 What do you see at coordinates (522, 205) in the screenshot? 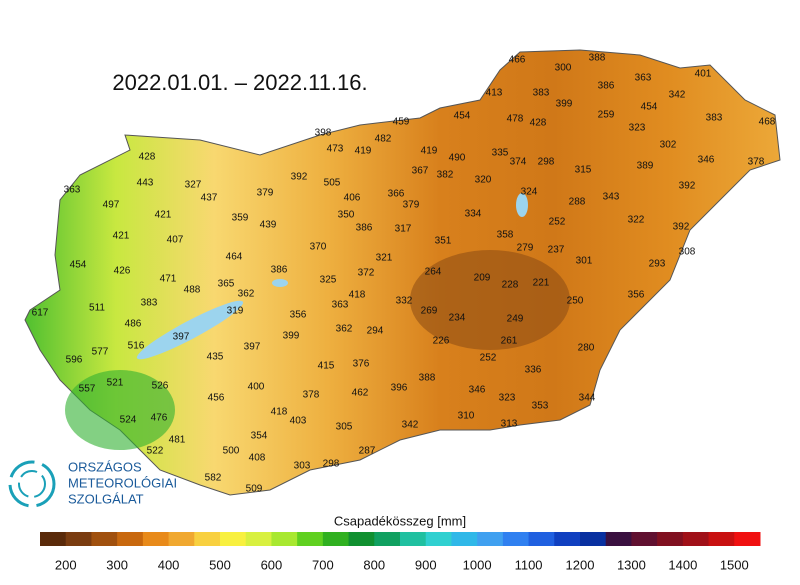
I see `lake-tisza` at bounding box center [522, 205].